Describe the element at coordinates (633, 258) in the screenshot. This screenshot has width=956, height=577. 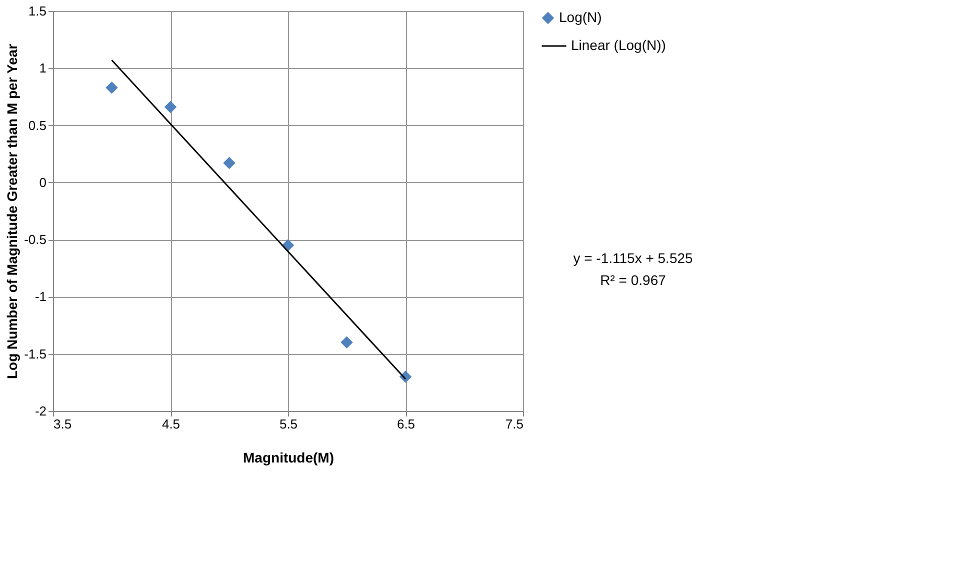
I see `text: y = -1.115x + 5.525` at that location.